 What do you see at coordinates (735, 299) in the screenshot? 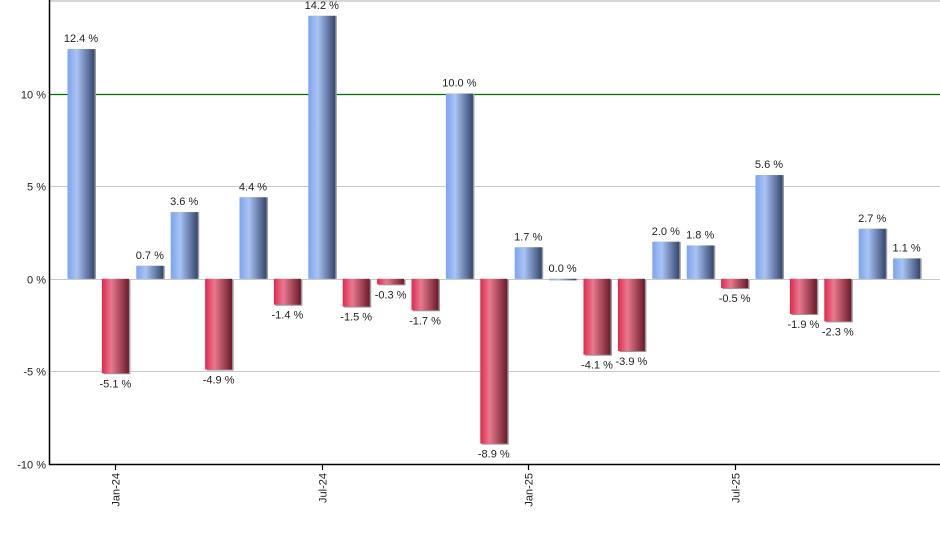
I see `bar-value-label: -0.5 %` at bounding box center [735, 299].